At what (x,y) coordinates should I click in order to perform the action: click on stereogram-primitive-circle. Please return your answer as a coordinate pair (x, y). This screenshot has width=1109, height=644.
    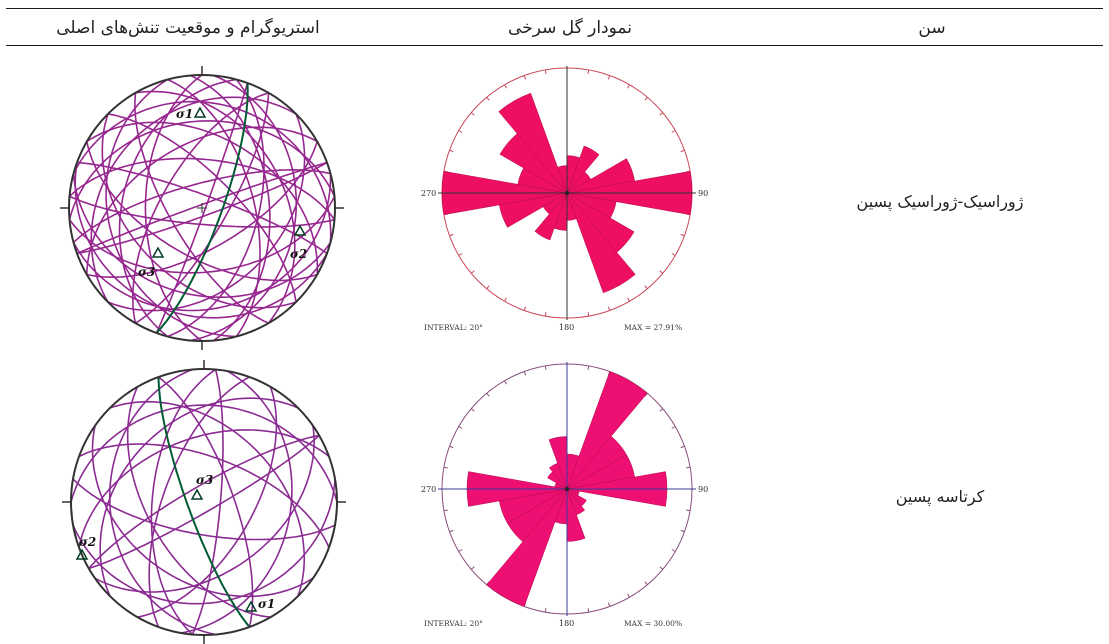
    Looking at the image, I should click on (204, 502).